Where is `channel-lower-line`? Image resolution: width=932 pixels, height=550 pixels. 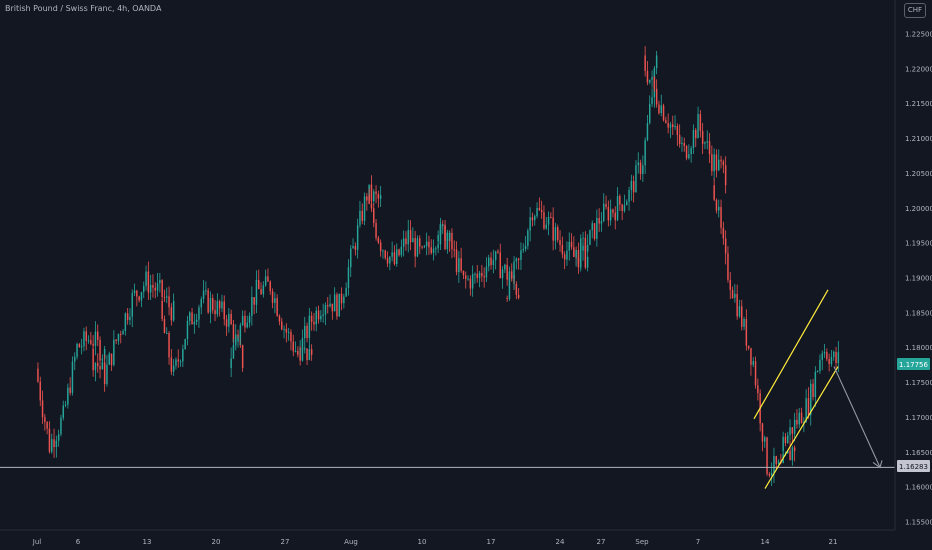 channel-lower-line is located at coordinates (801, 427).